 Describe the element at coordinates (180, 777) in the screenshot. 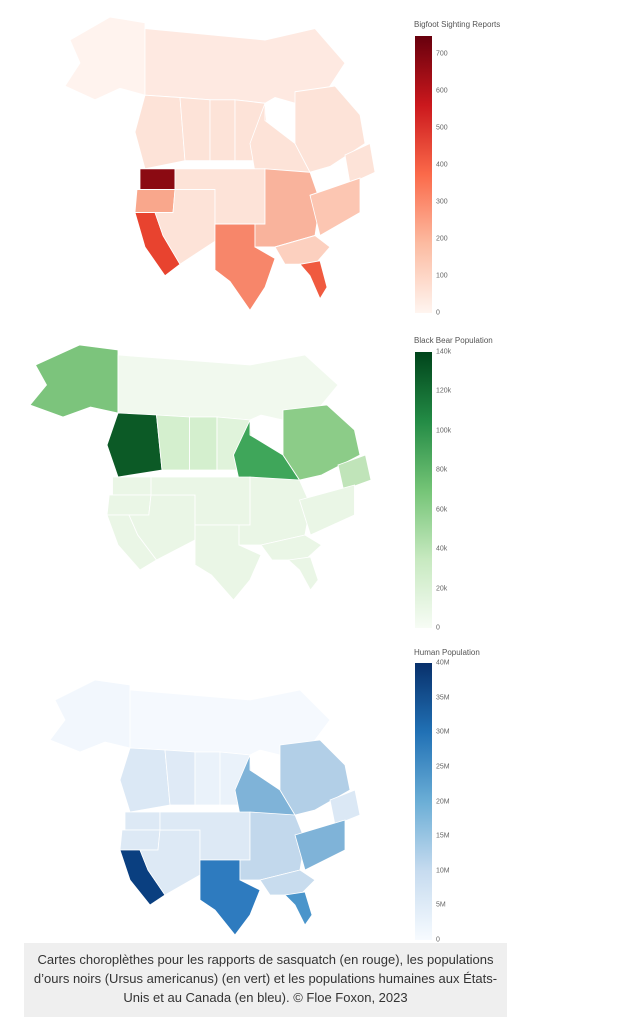

I see `region-alberta` at that location.